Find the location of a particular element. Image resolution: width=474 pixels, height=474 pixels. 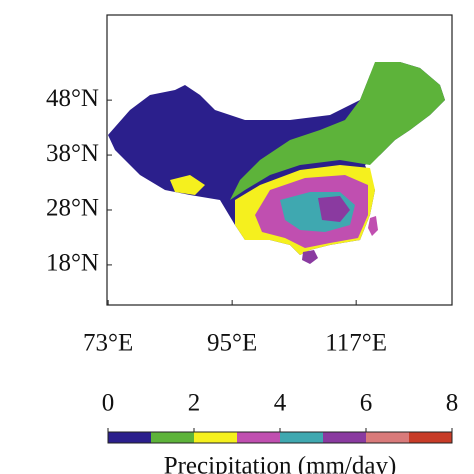

y-tick-label: 28°N is located at coordinates (72, 208).